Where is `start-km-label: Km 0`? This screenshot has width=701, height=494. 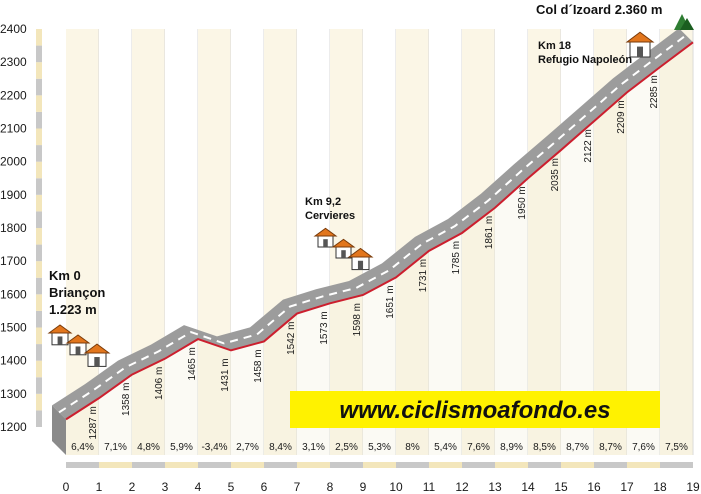
start-km-label: Km 0 is located at coordinates (65, 275).